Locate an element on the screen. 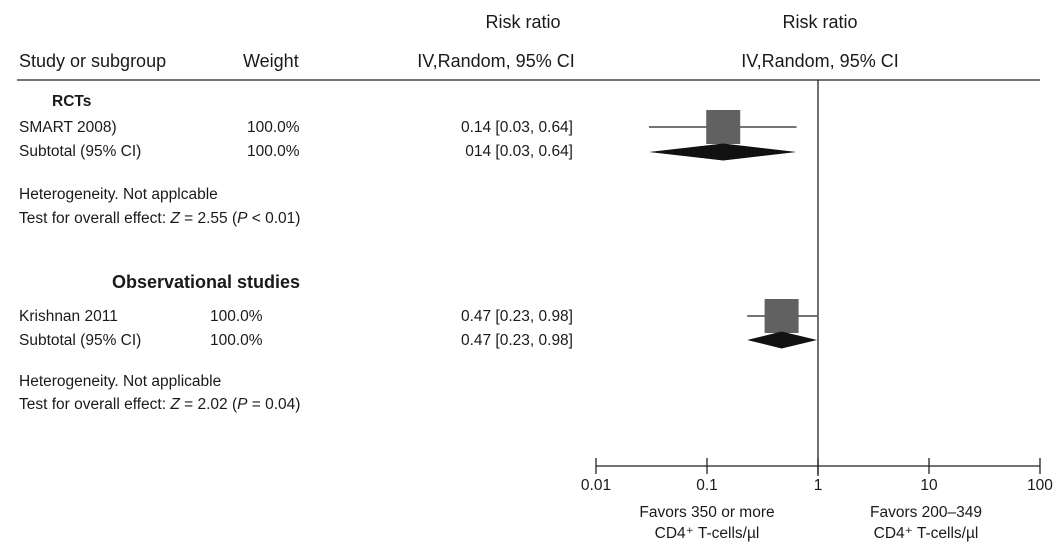 The width and height of the screenshot is (1057, 544). study-name: Krishnan 2011 is located at coordinates (68, 316).